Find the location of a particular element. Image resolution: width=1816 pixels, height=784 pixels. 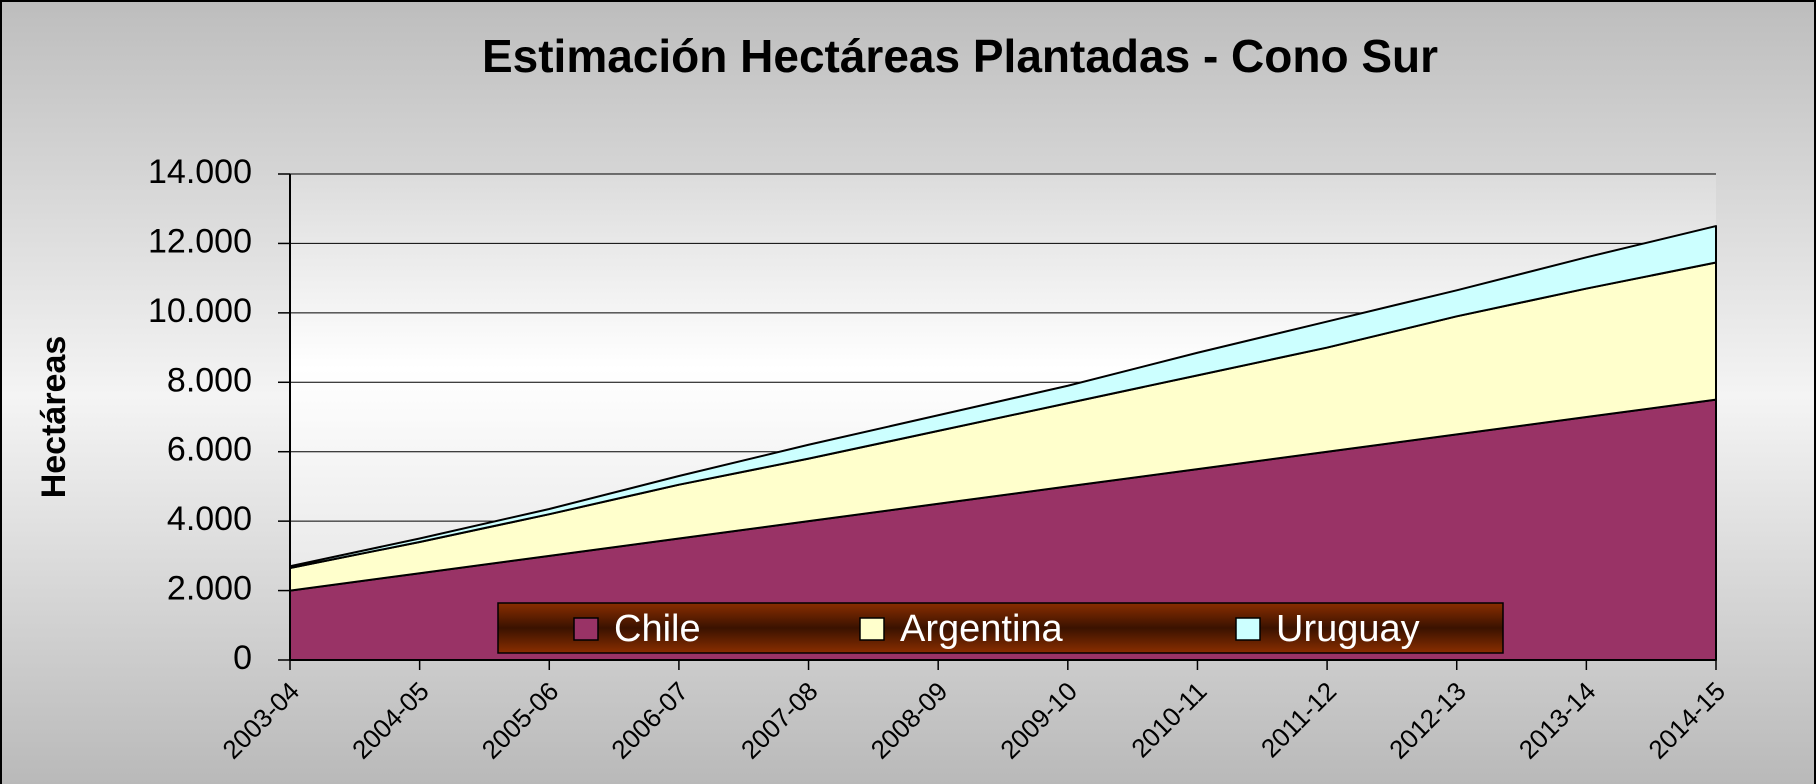

y-tick-label: 10.000 is located at coordinates (200, 311).